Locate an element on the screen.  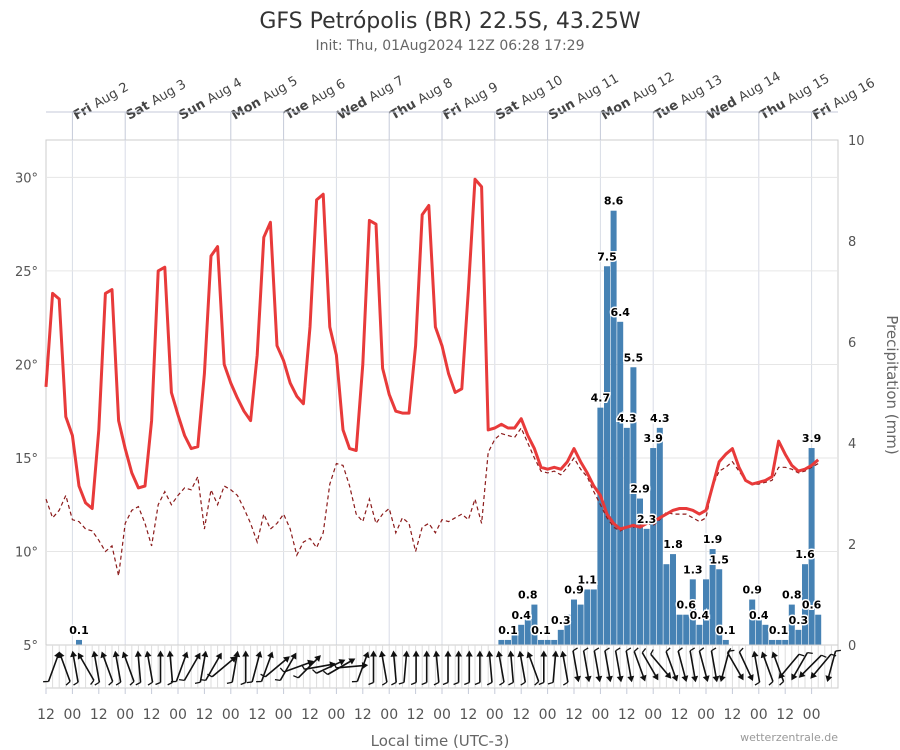
wind-barbs is located at coordinates (442, 666).